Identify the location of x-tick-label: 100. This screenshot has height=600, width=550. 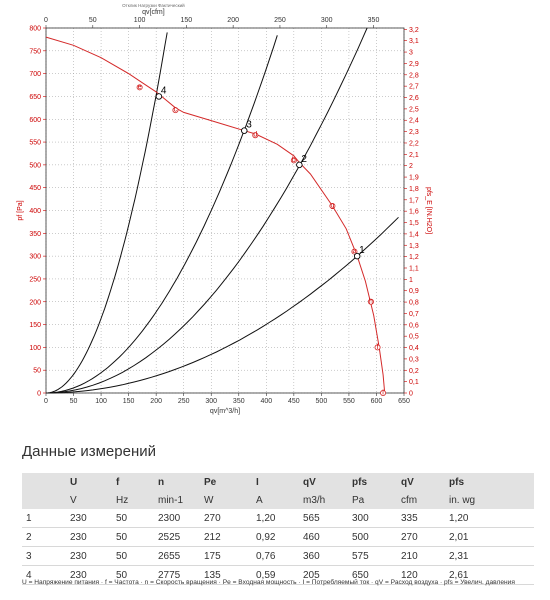
(101, 401).